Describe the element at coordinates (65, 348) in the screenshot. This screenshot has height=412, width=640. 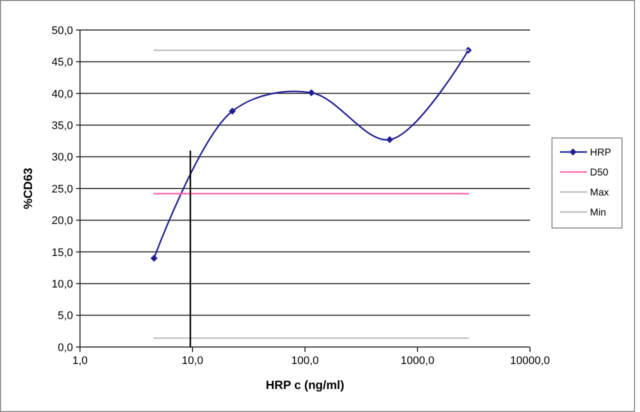
I see `y-tick-label: 0,0` at that location.